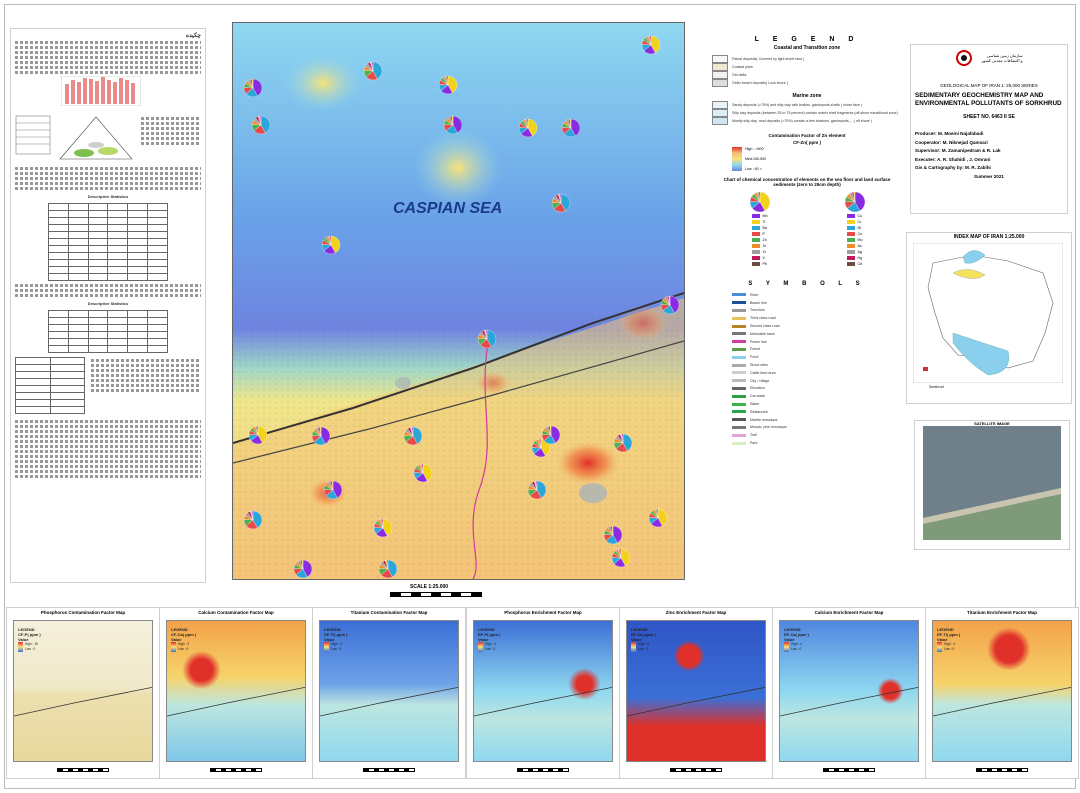 Image resolution: width=1080 pixels, height=793 pixels. Describe the element at coordinates (73, 92) in the screenshot. I see `thumb-bar` at that location.